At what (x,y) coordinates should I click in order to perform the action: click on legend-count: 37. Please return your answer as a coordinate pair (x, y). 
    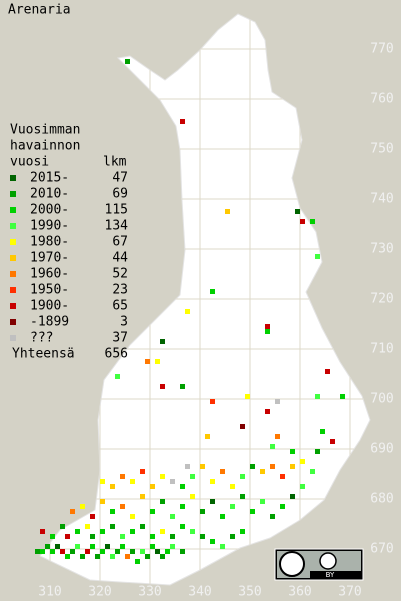
    Looking at the image, I should click on (120, 338).